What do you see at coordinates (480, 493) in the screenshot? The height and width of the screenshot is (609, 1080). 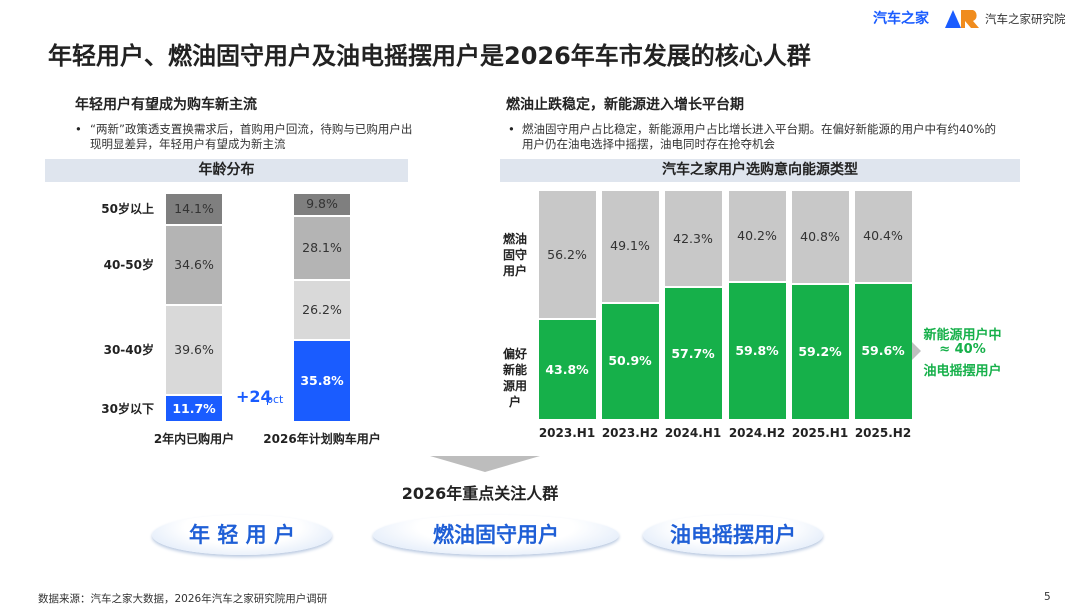 I see `focus-heading: 2026年重点关注人群` at bounding box center [480, 493].